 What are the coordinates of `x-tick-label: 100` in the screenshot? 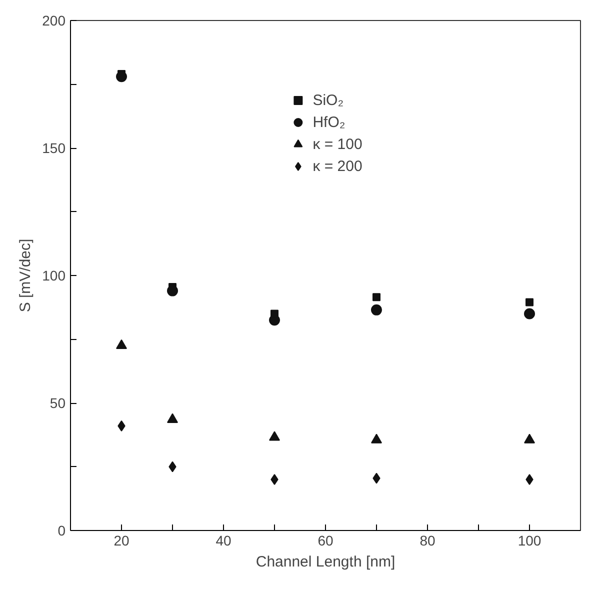 It's located at (530, 540).